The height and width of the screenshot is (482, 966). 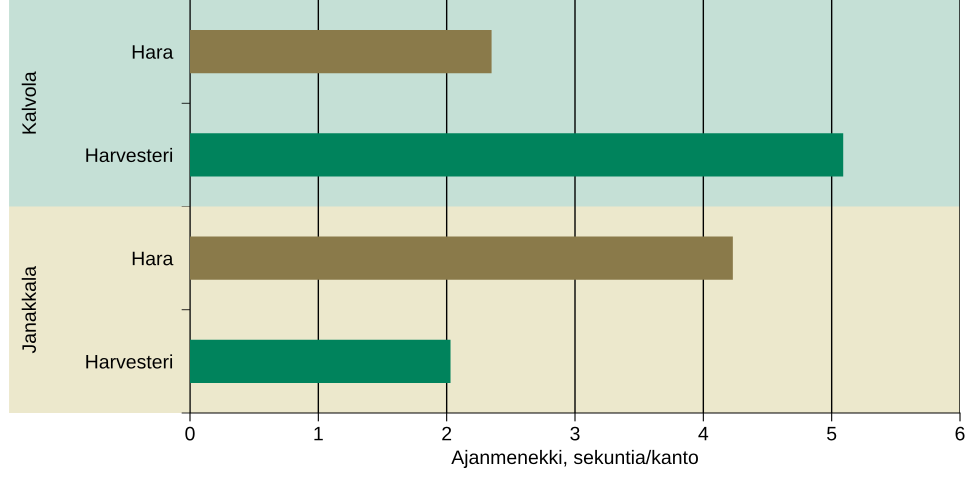 What do you see at coordinates (831, 433) in the screenshot?
I see `x-tick-label: 5` at bounding box center [831, 433].